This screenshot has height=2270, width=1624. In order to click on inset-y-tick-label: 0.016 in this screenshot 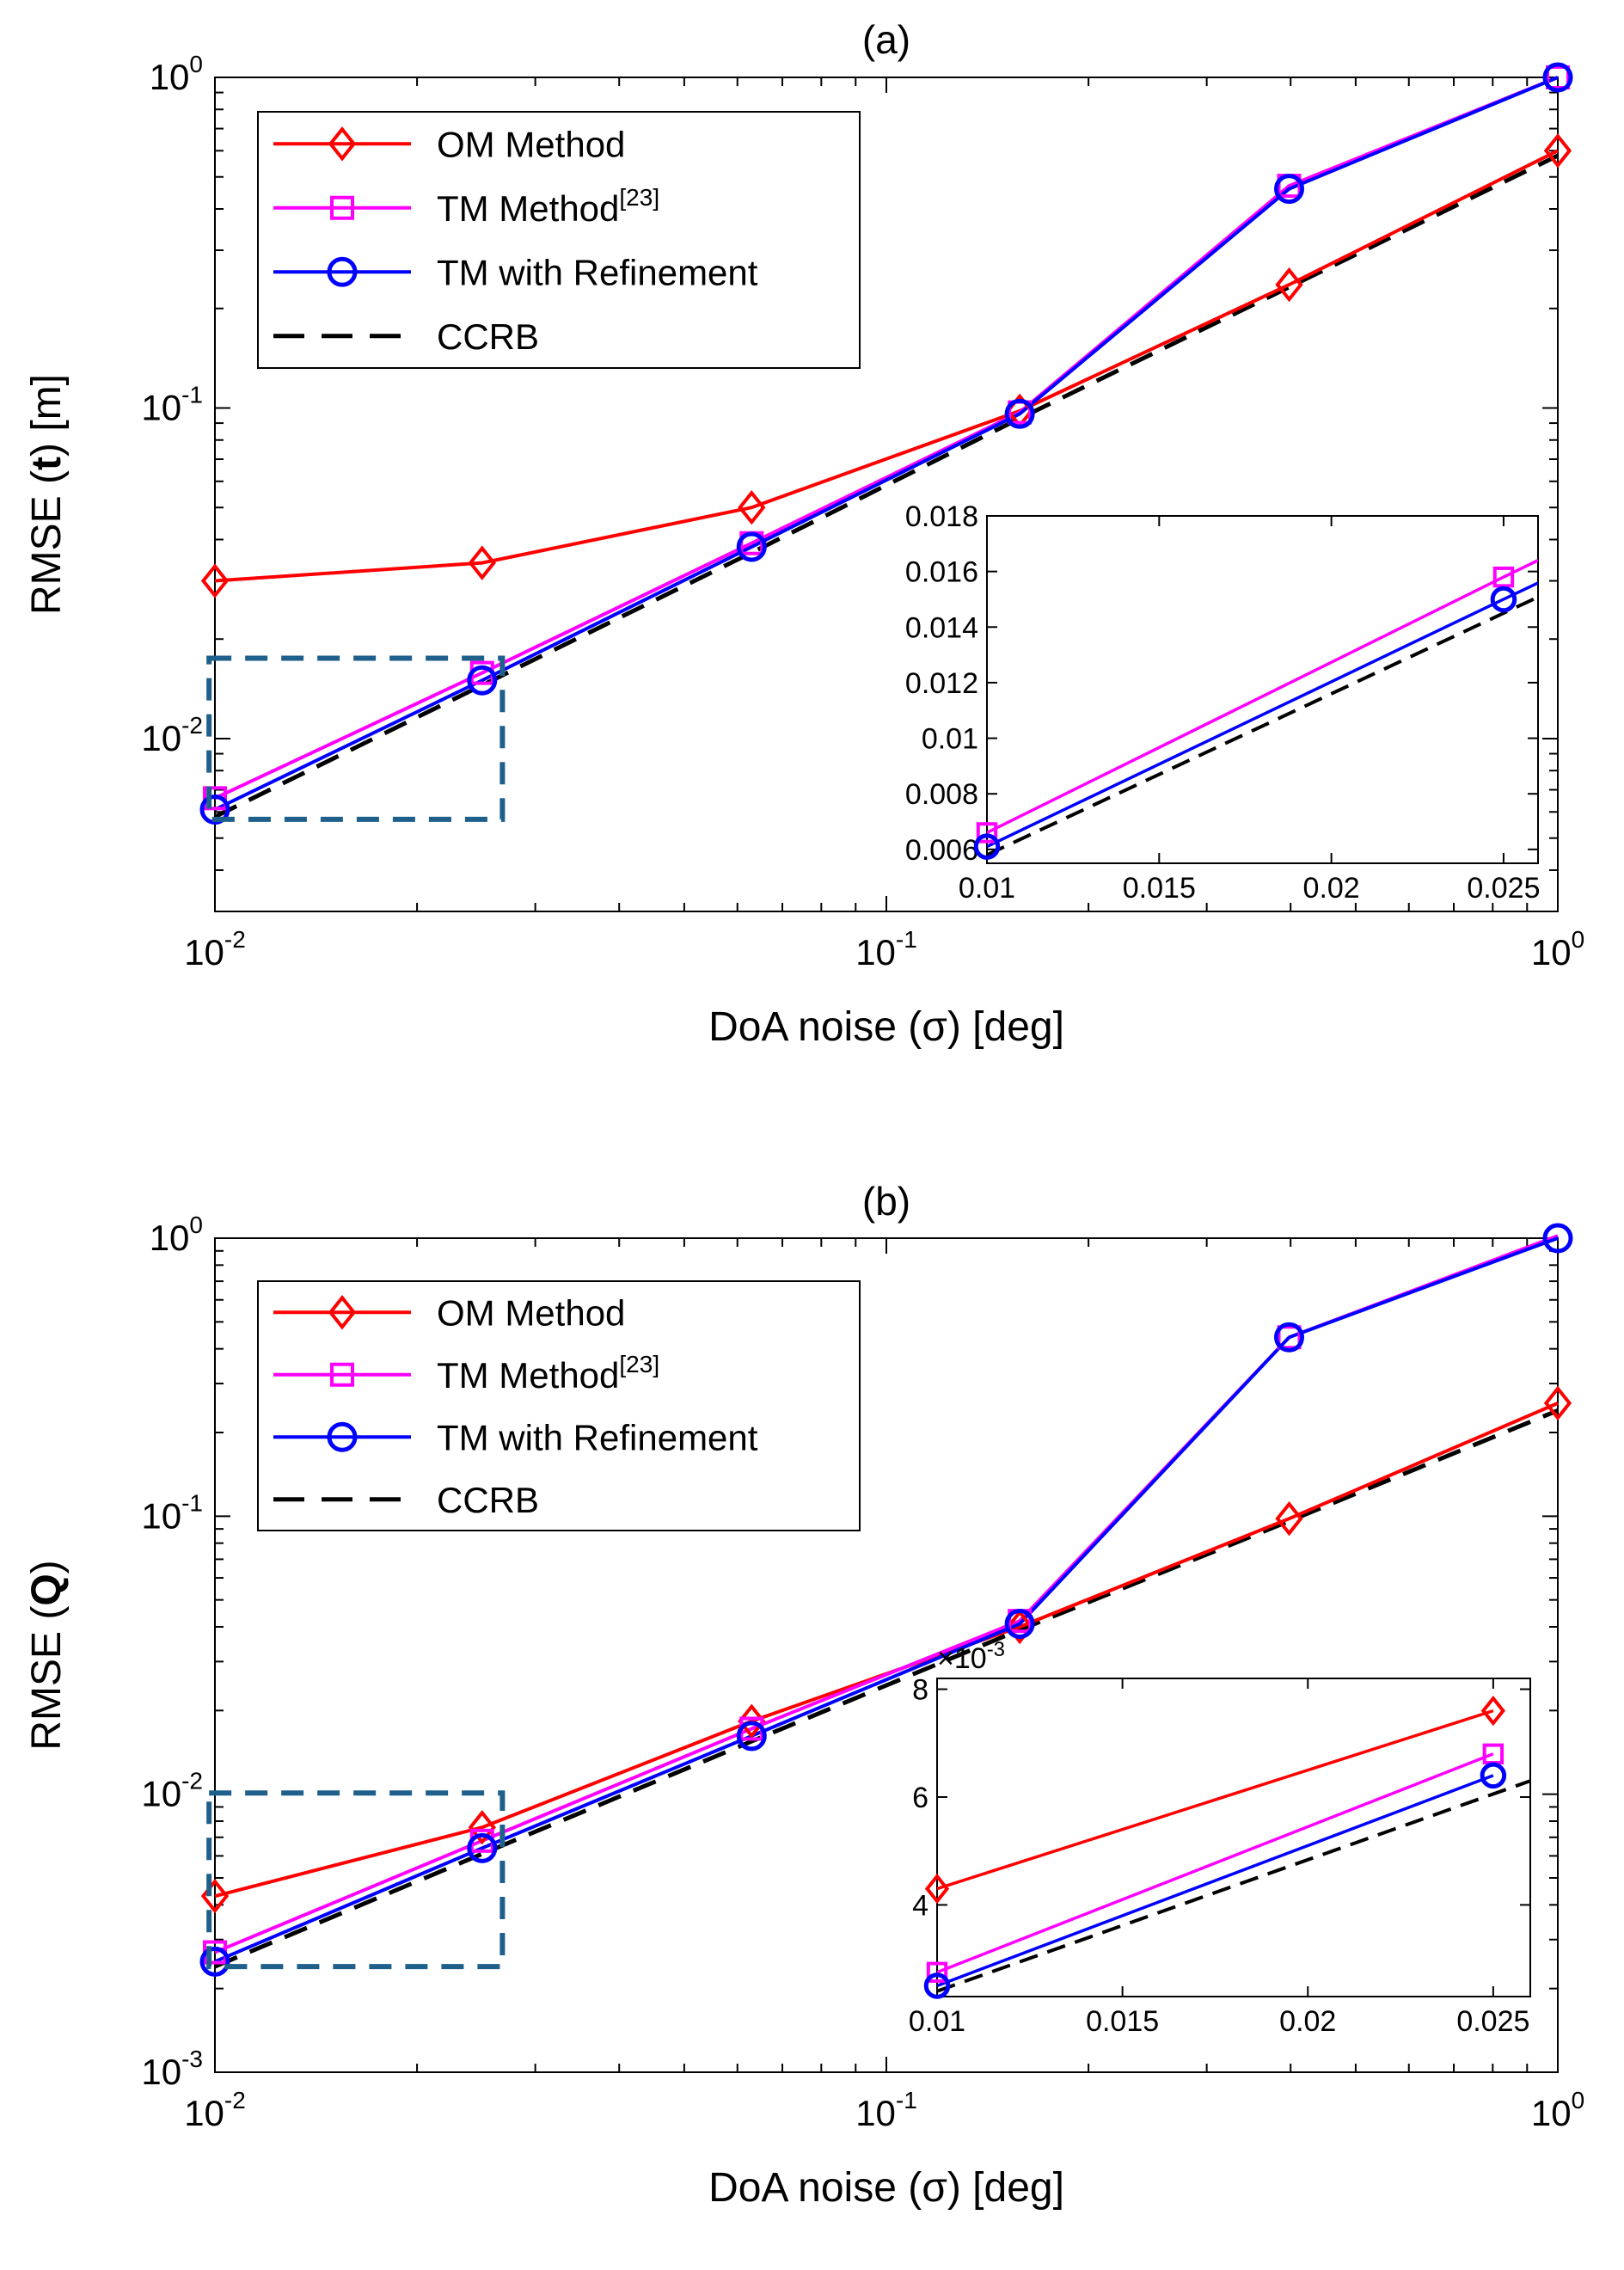, I will do `click(941, 572)`.